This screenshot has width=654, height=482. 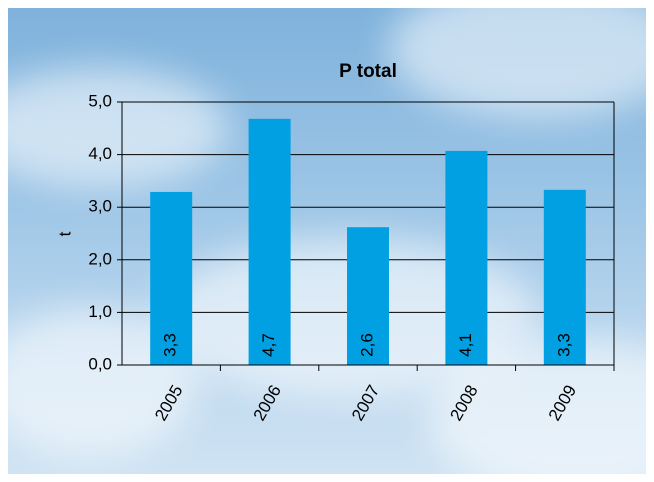 I want to click on y-tick-label: 5,0, so click(x=100, y=100).